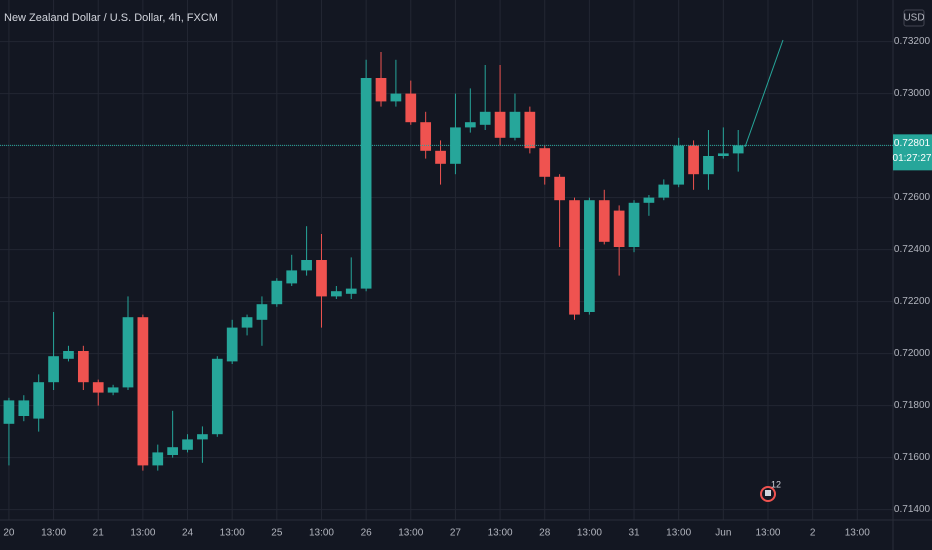  What do you see at coordinates (545, 533) in the screenshot?
I see `x-tick-label: 28` at bounding box center [545, 533].